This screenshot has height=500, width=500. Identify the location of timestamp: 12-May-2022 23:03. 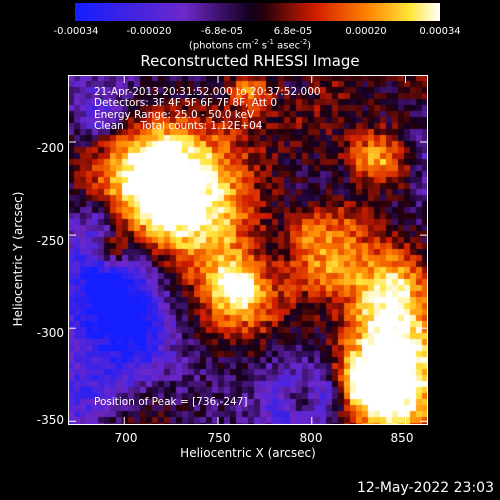
(425, 488).